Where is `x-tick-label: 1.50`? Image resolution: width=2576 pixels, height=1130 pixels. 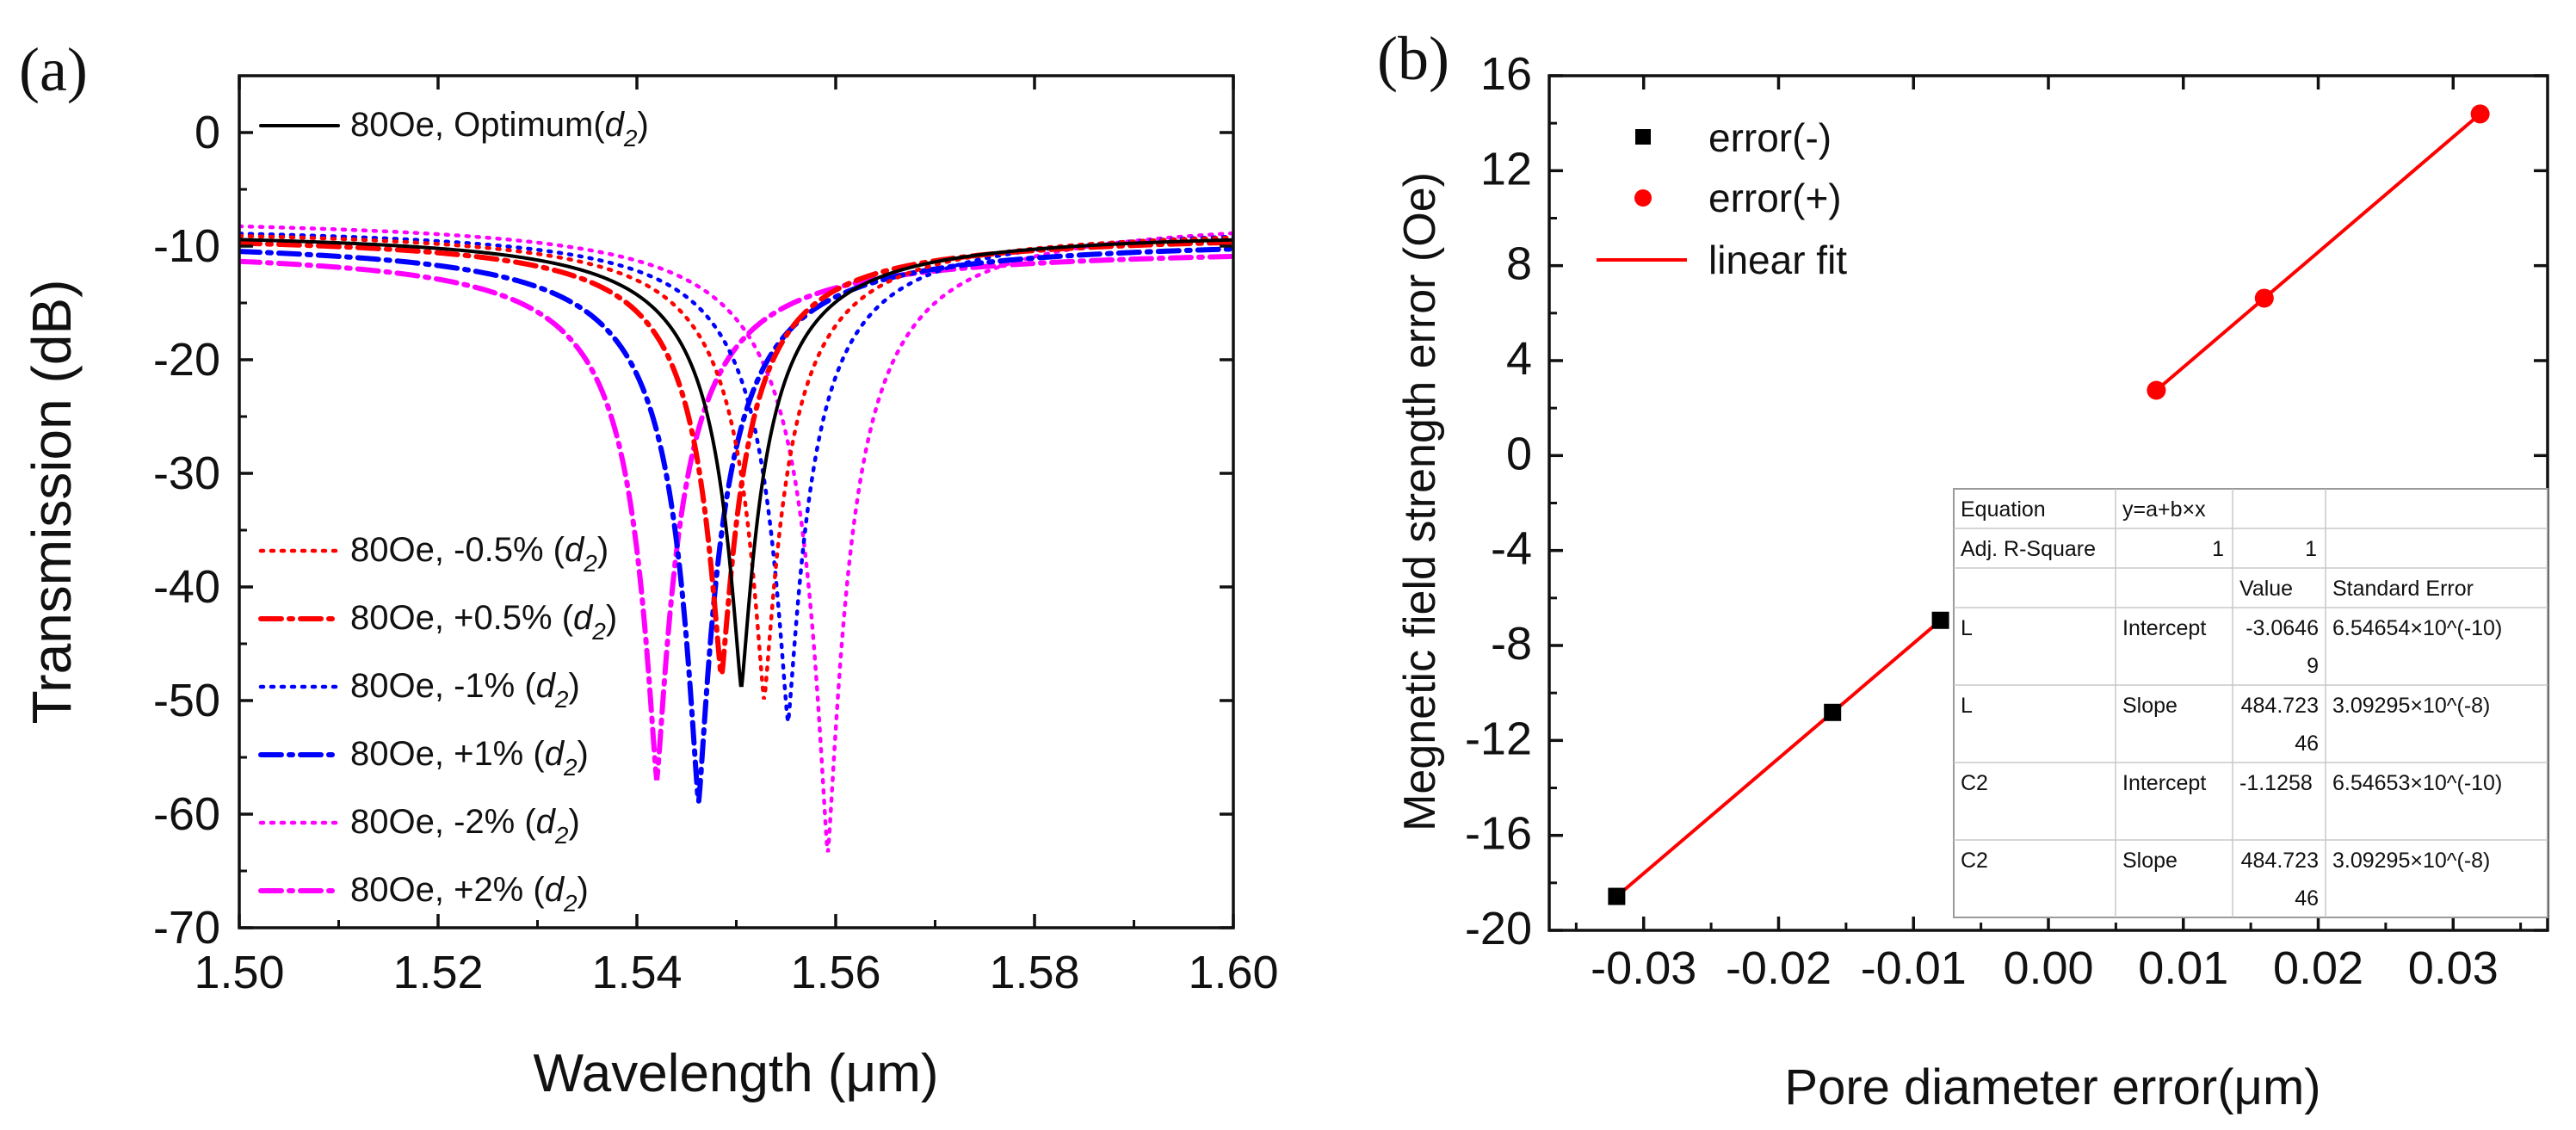
x-tick-label: 1.50 is located at coordinates (239, 972).